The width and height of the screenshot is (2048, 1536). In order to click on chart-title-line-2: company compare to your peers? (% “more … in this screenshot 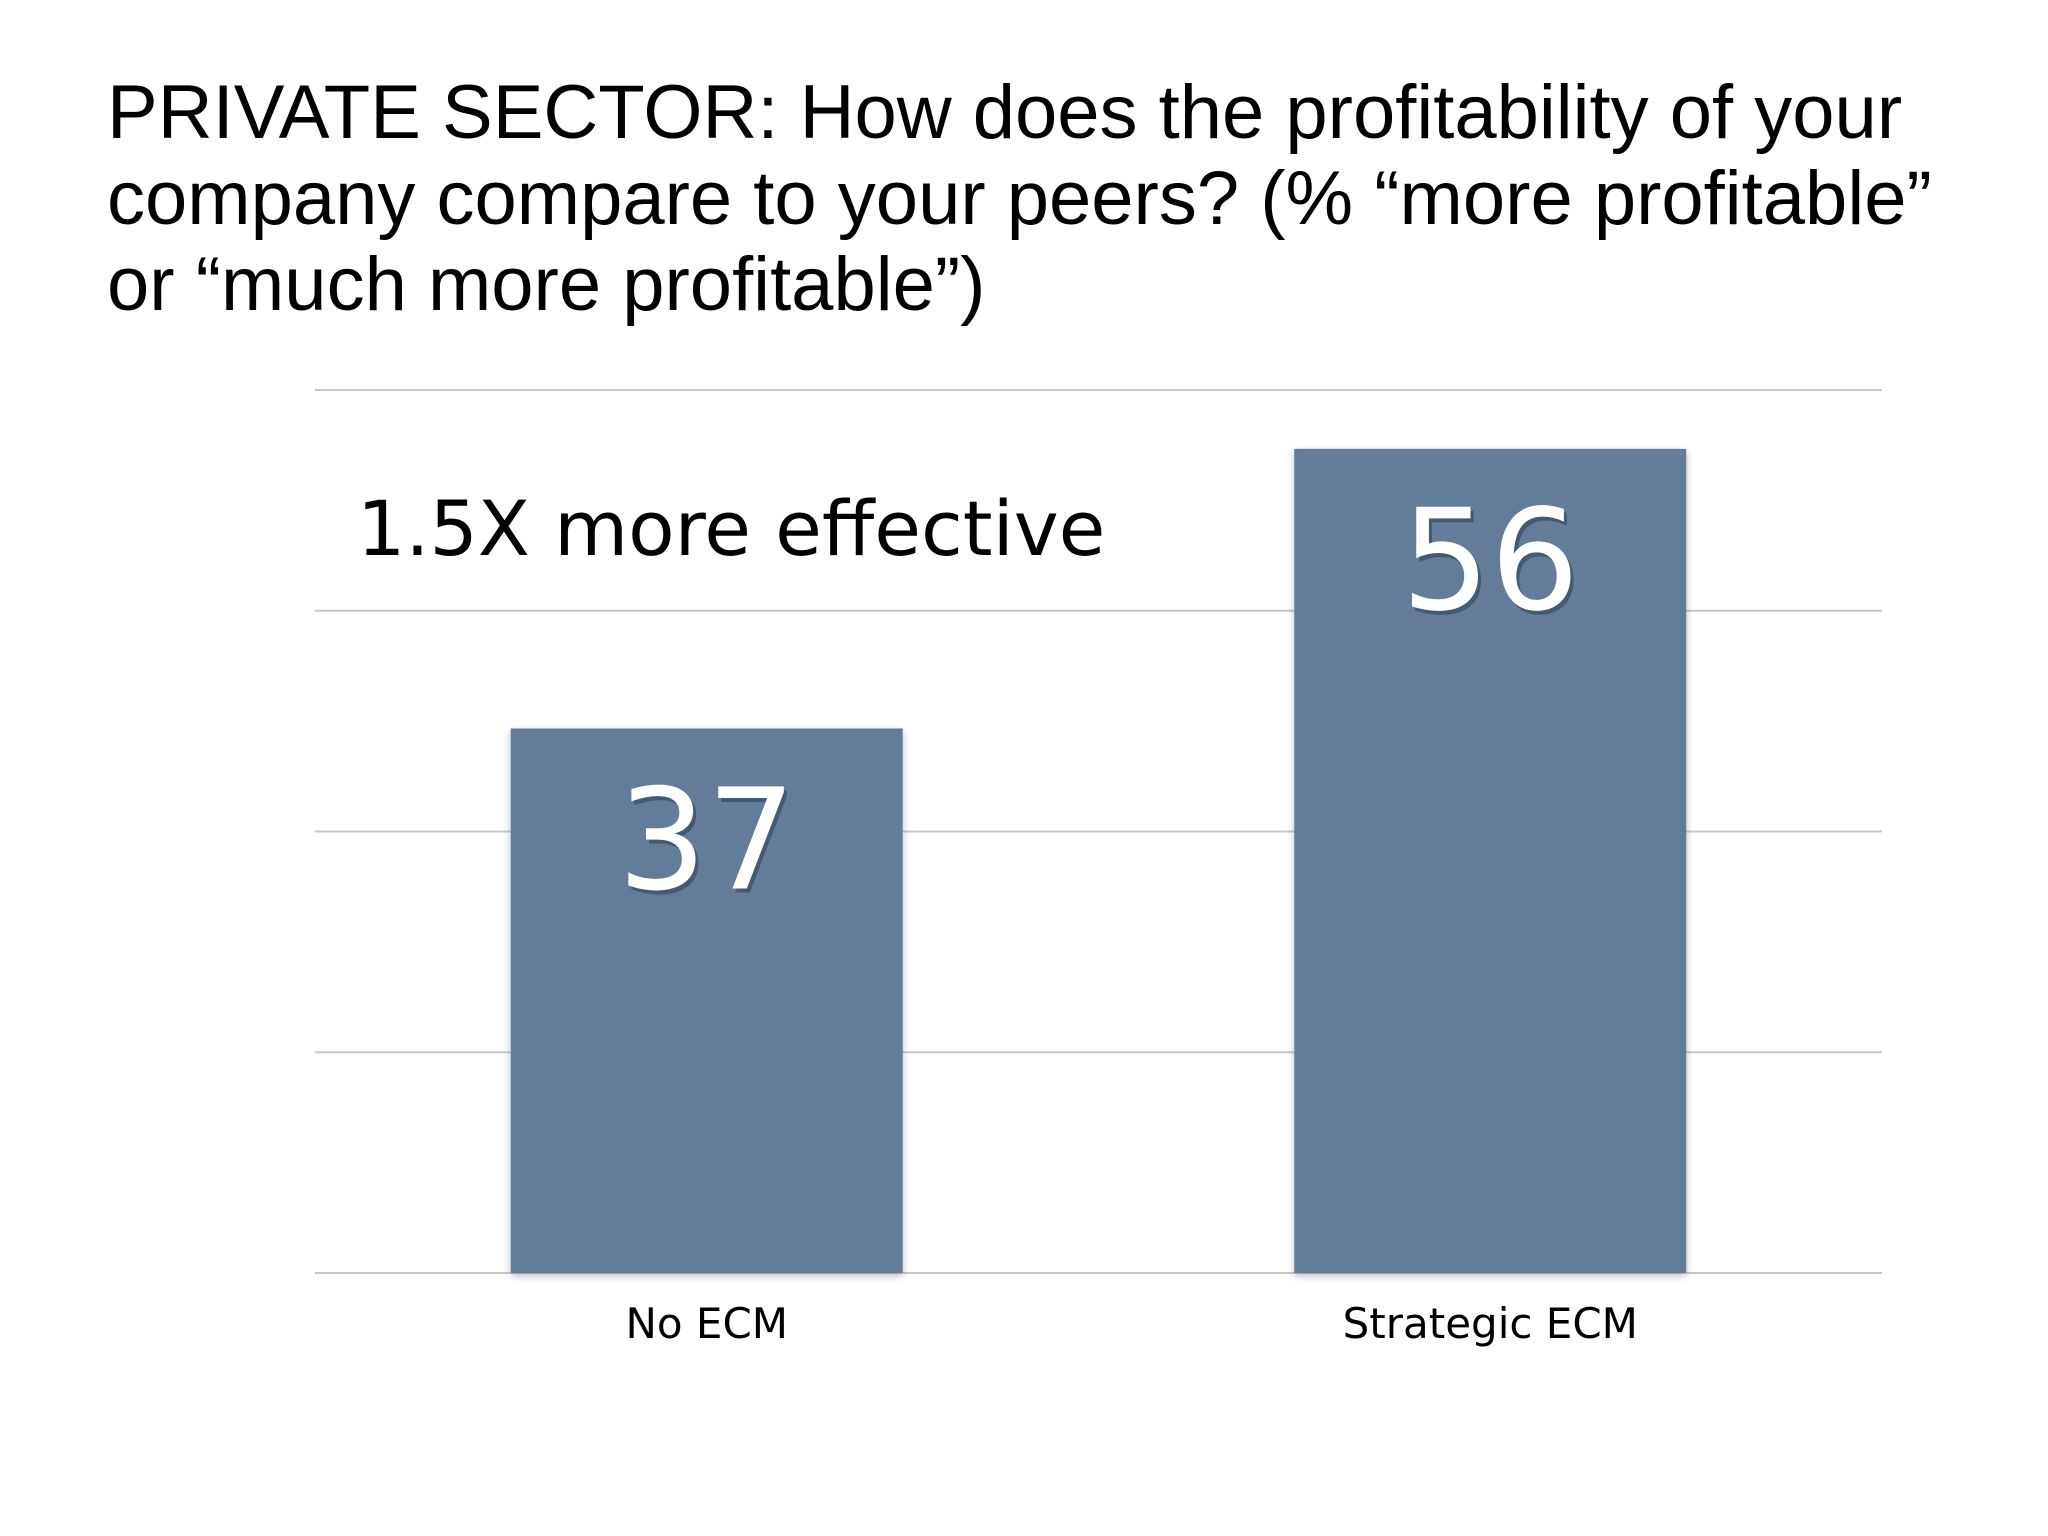, I will do `click(1019, 198)`.